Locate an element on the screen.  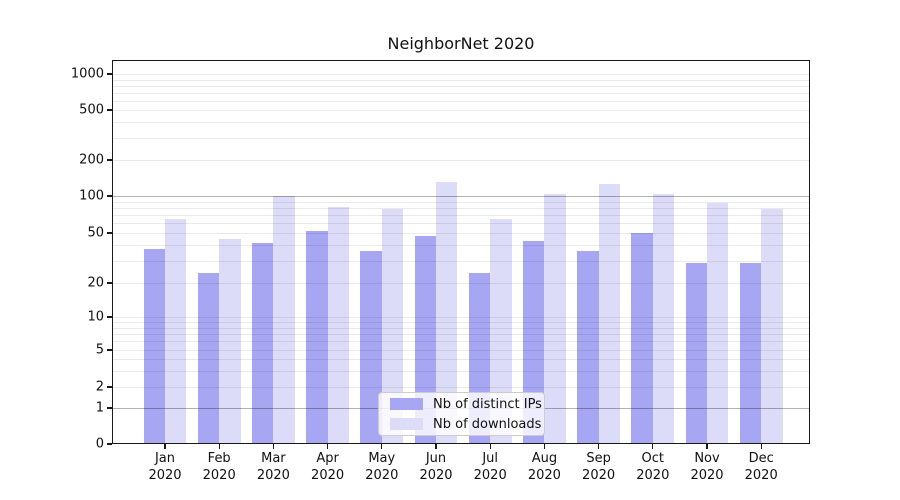
bar-distinct-ips-jan is located at coordinates (154, 346).